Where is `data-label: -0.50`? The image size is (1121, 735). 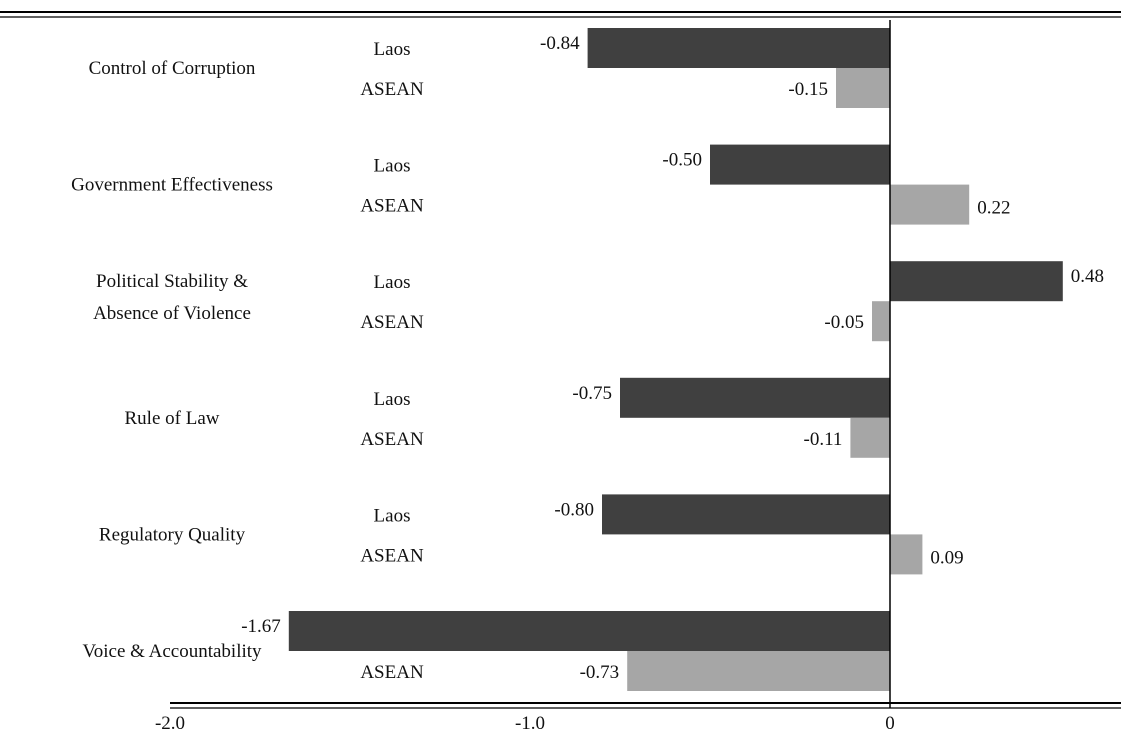
data-label: -0.50 is located at coordinates (682, 160).